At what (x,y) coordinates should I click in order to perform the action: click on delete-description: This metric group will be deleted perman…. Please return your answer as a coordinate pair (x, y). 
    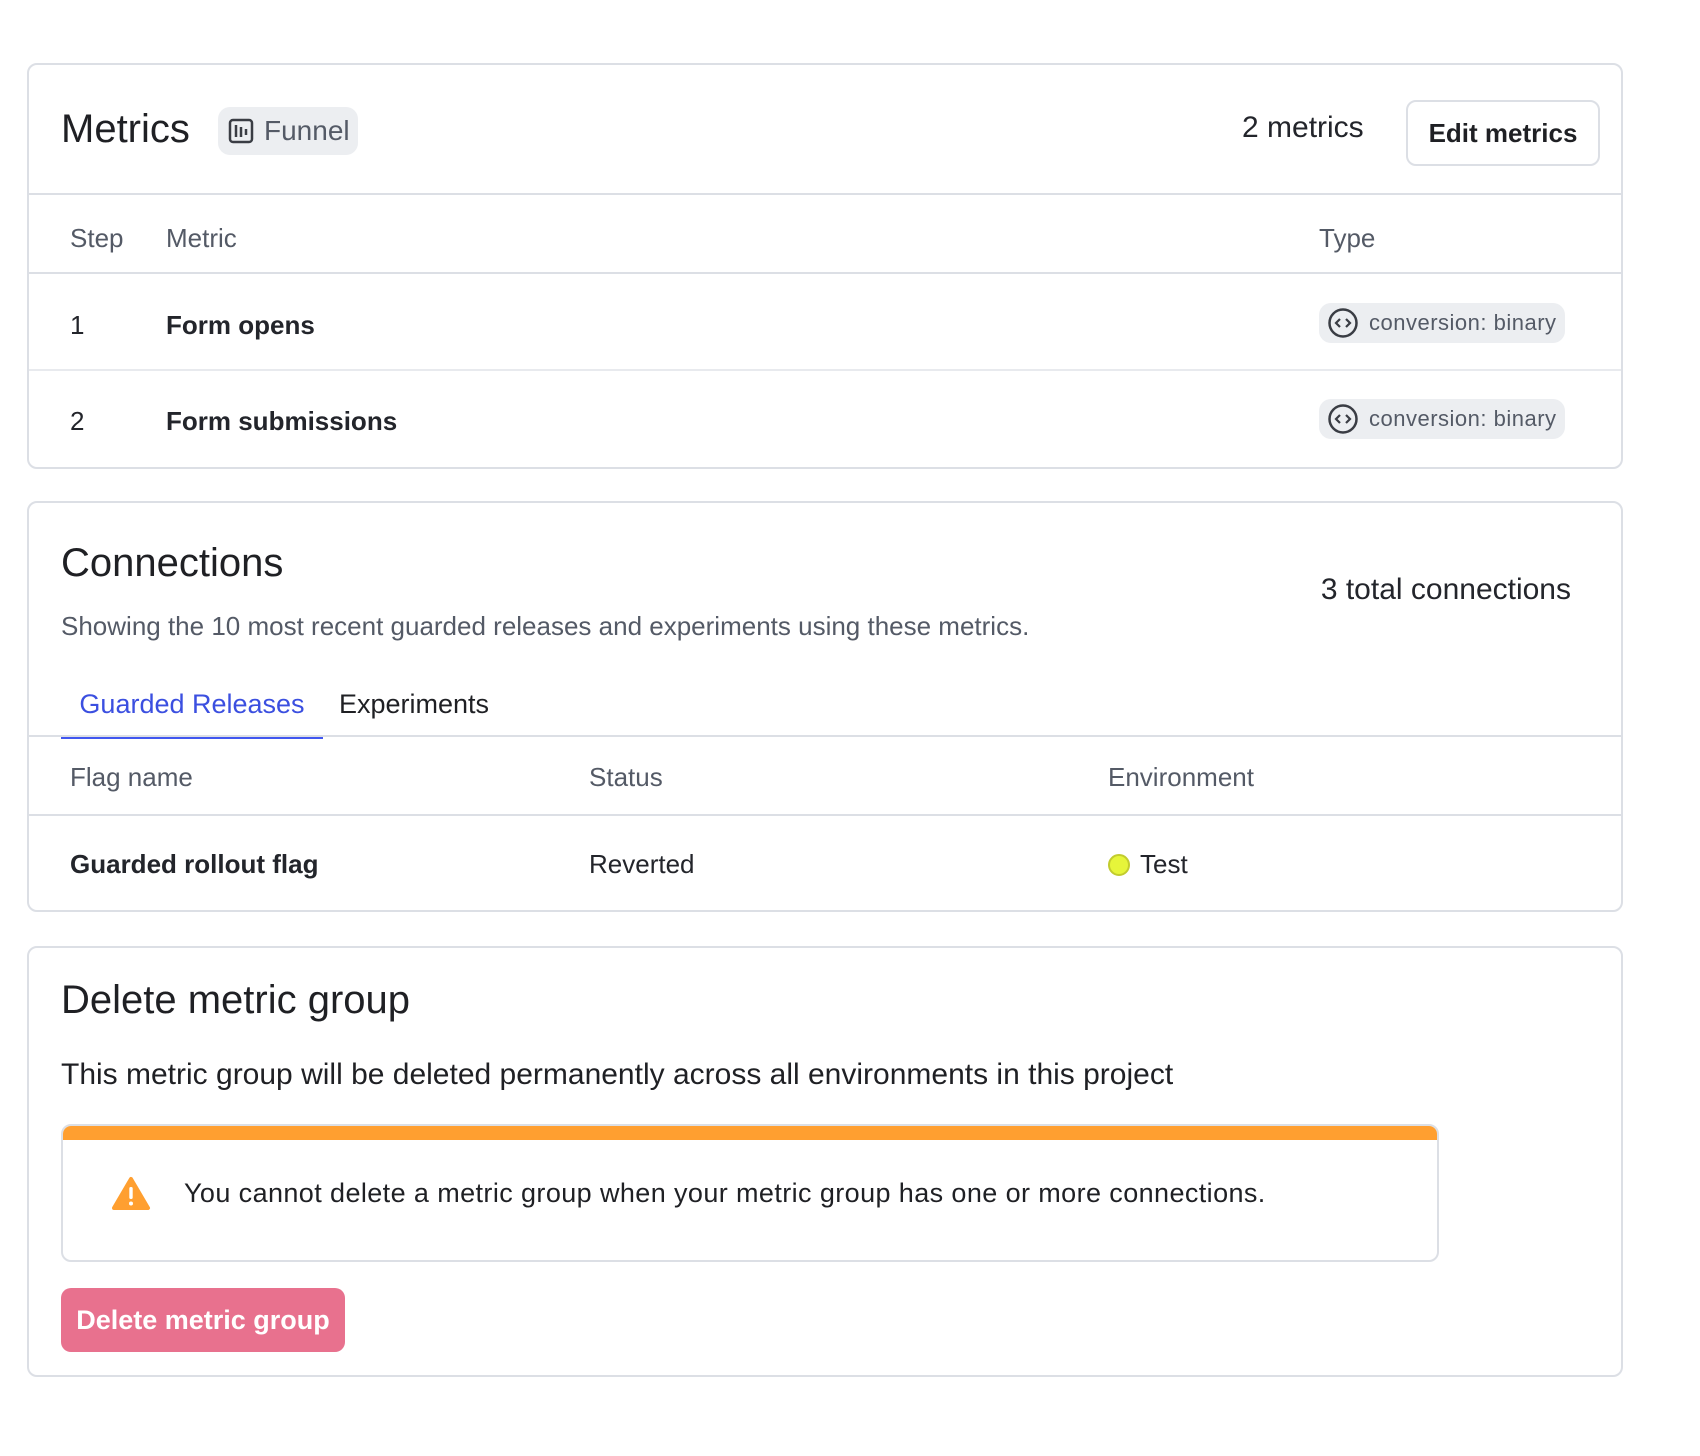
    Looking at the image, I should click on (617, 1074).